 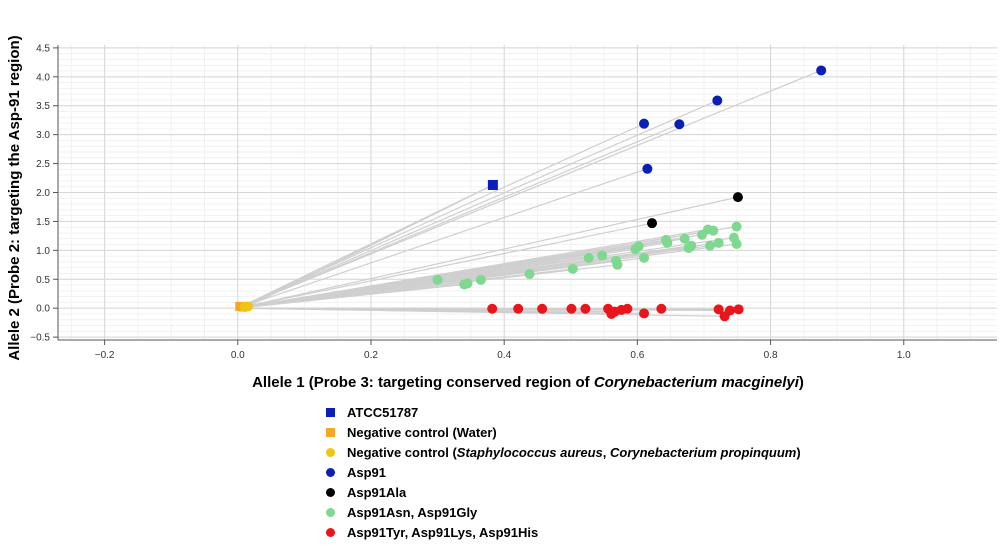 What do you see at coordinates (563, 412) in the screenshot?
I see `legend-item: ATCC51787` at bounding box center [563, 412].